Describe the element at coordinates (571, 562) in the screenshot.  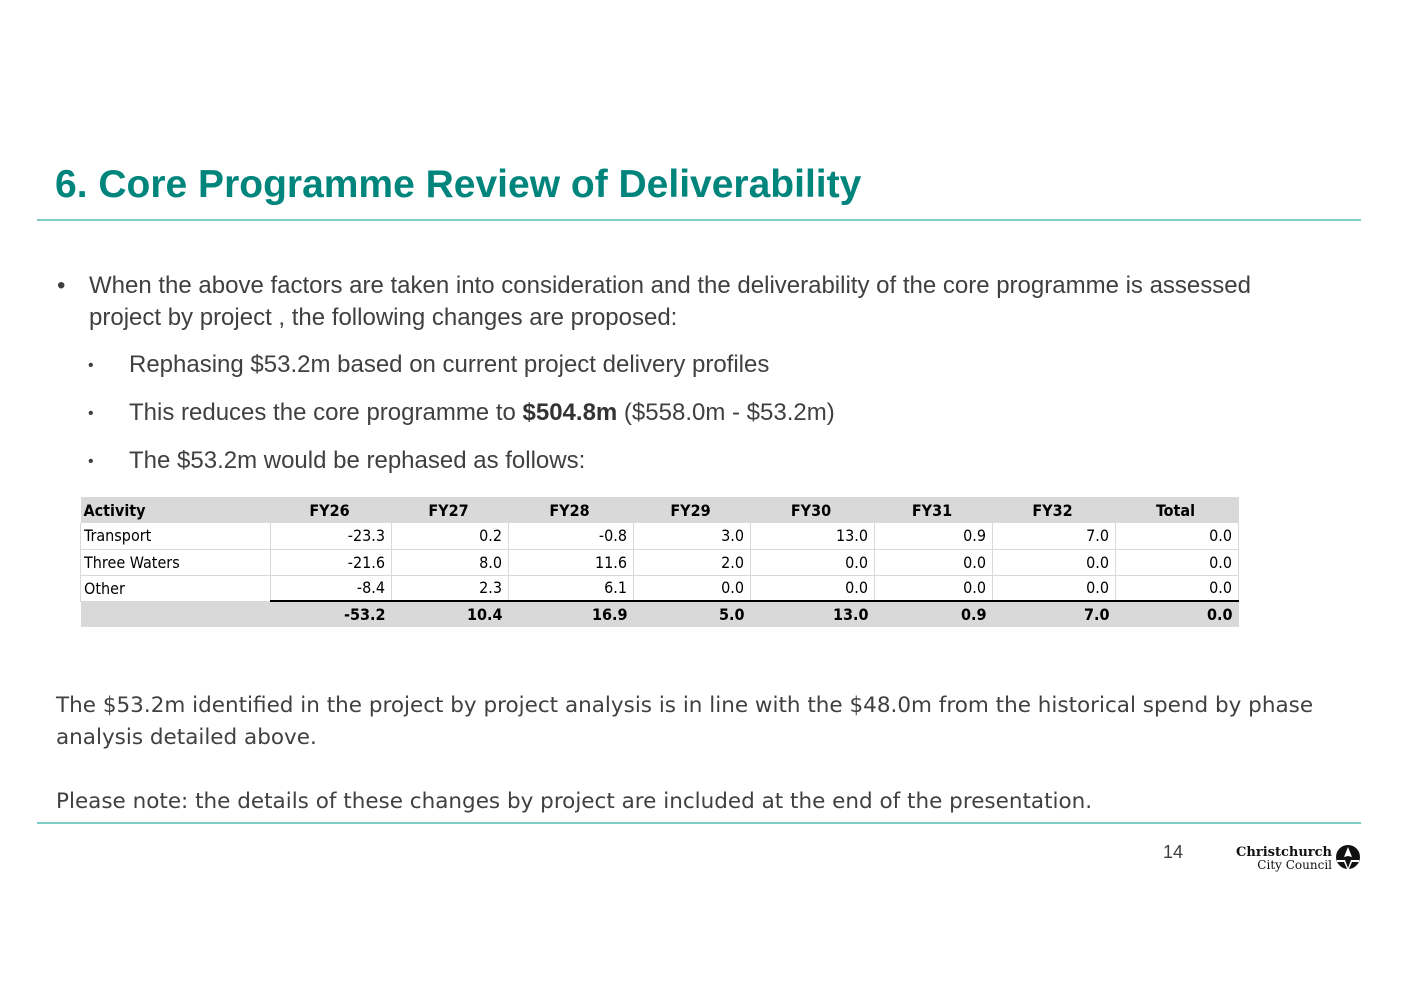
I see `table-cell: 11.6` at that location.